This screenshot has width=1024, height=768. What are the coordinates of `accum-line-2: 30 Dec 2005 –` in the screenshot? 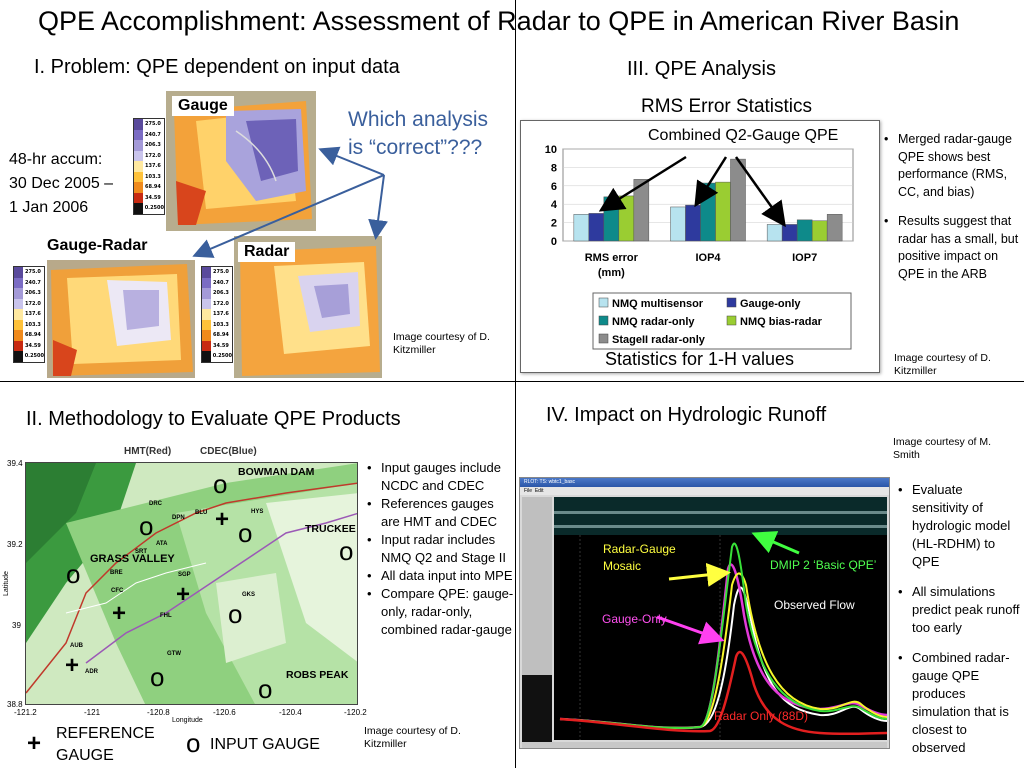 It's located at (61, 183).